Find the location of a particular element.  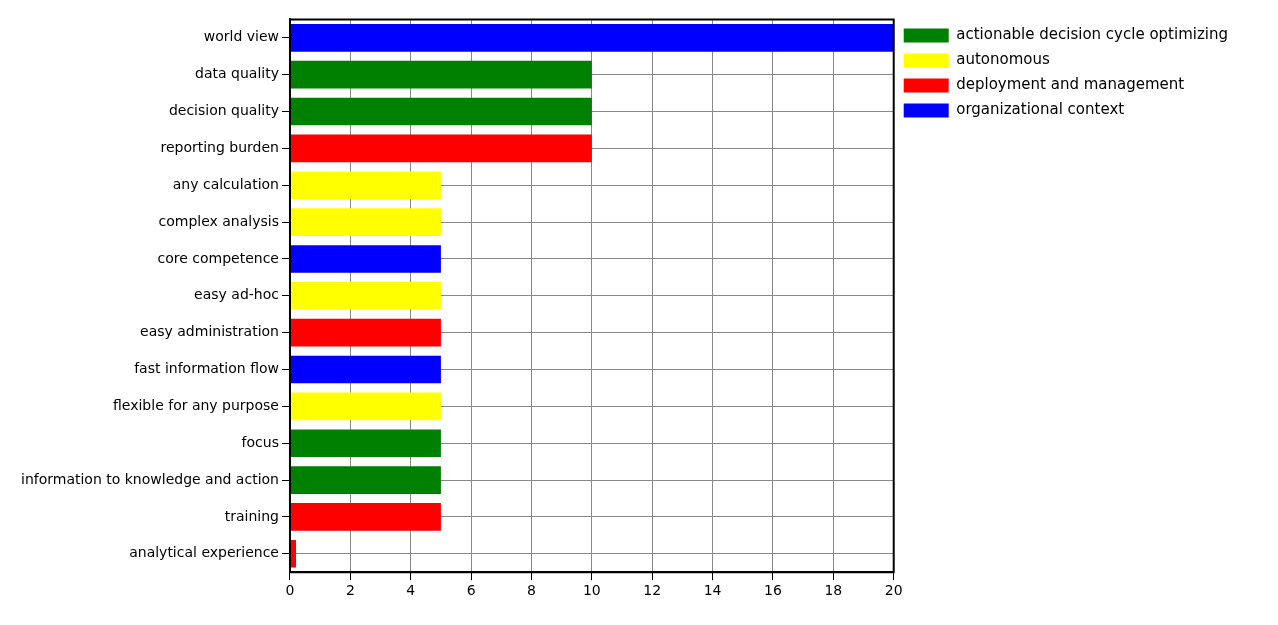

y-tick-label: easy administration is located at coordinates (209, 331).